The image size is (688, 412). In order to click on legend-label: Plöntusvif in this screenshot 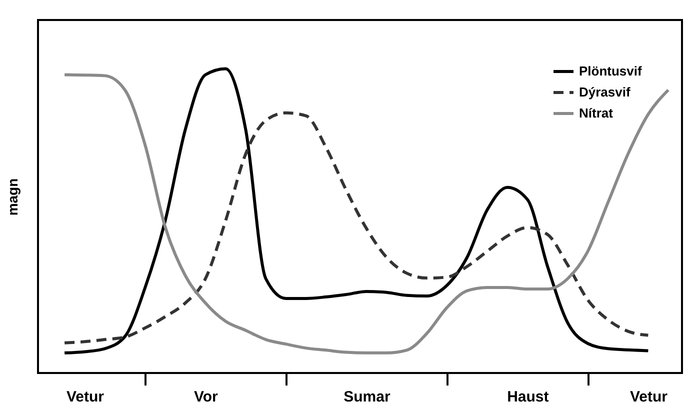, I will do `click(611, 71)`.